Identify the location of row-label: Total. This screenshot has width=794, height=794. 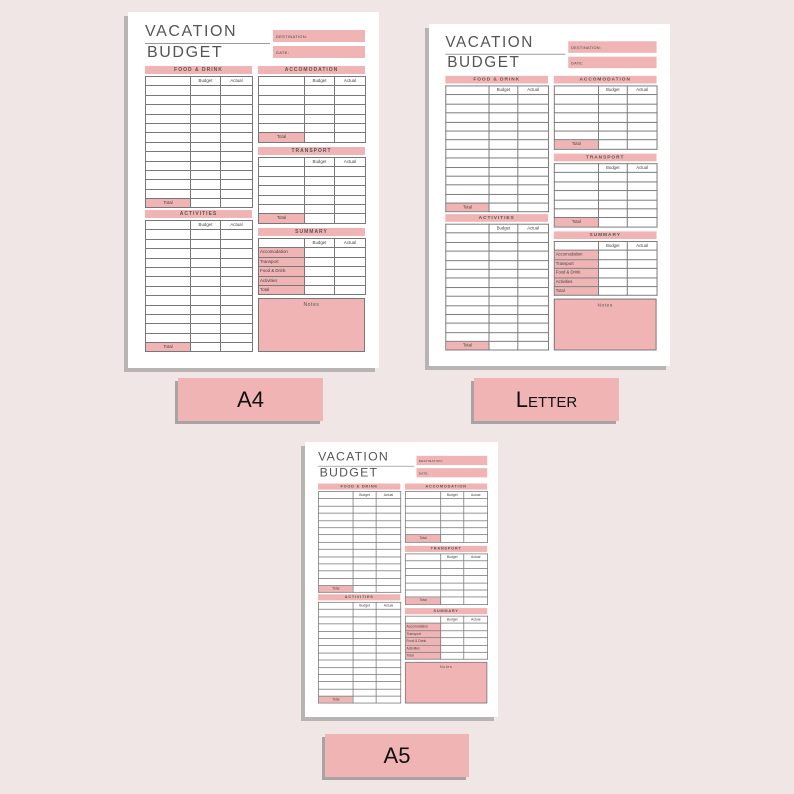
(281, 290).